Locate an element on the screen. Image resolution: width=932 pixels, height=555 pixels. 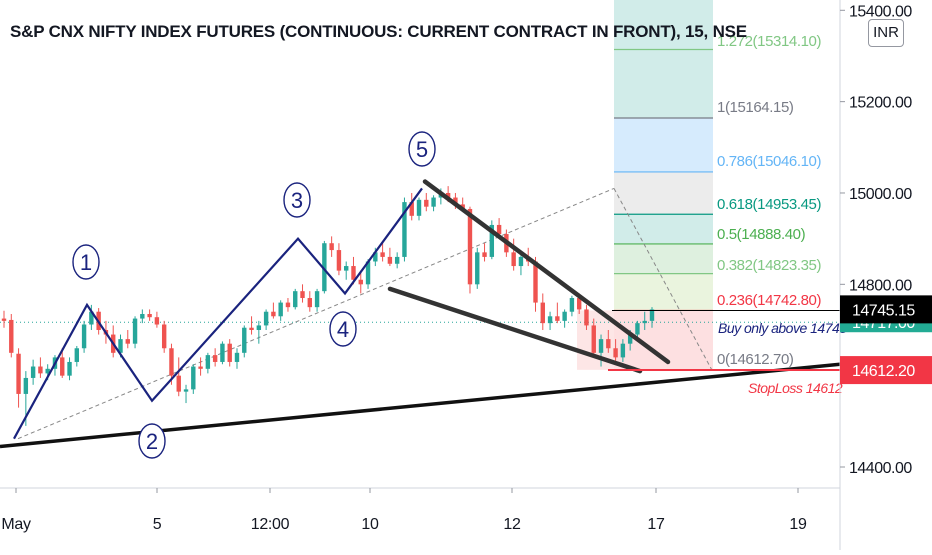
price-axis: 15400.00 15200.00 15000.00 14800.00 14400.00 is located at coordinates (876, 275).